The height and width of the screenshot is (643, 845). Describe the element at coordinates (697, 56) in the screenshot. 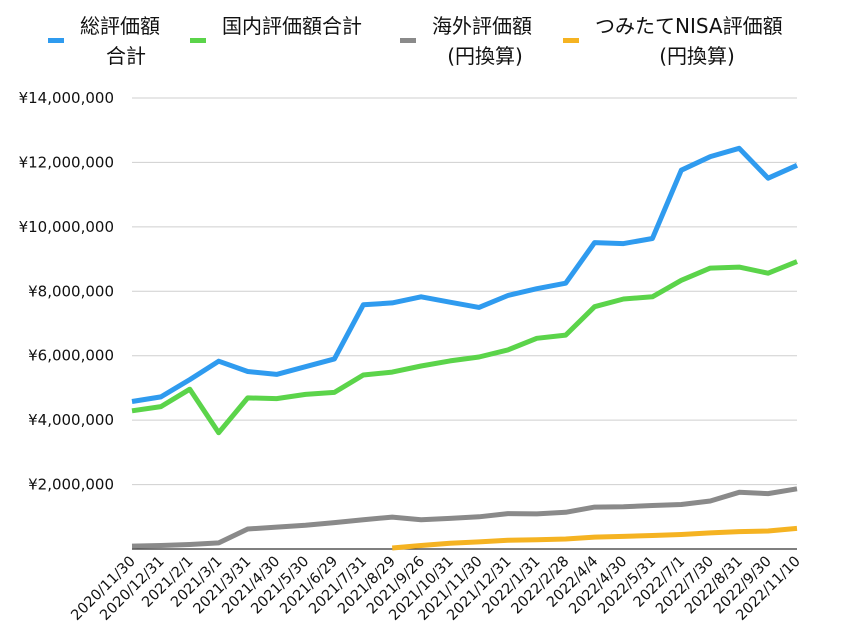

I see `legend-label-3: (円換算)` at that location.